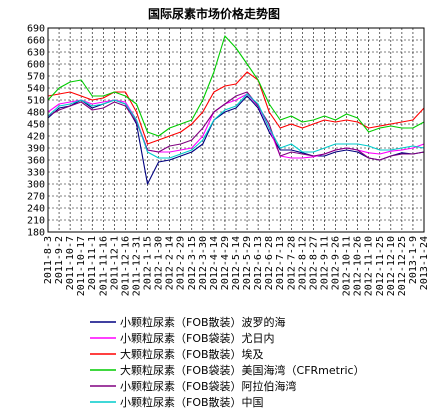  I want to click on x-tick-label: 2011-10-17, so click(81, 266).